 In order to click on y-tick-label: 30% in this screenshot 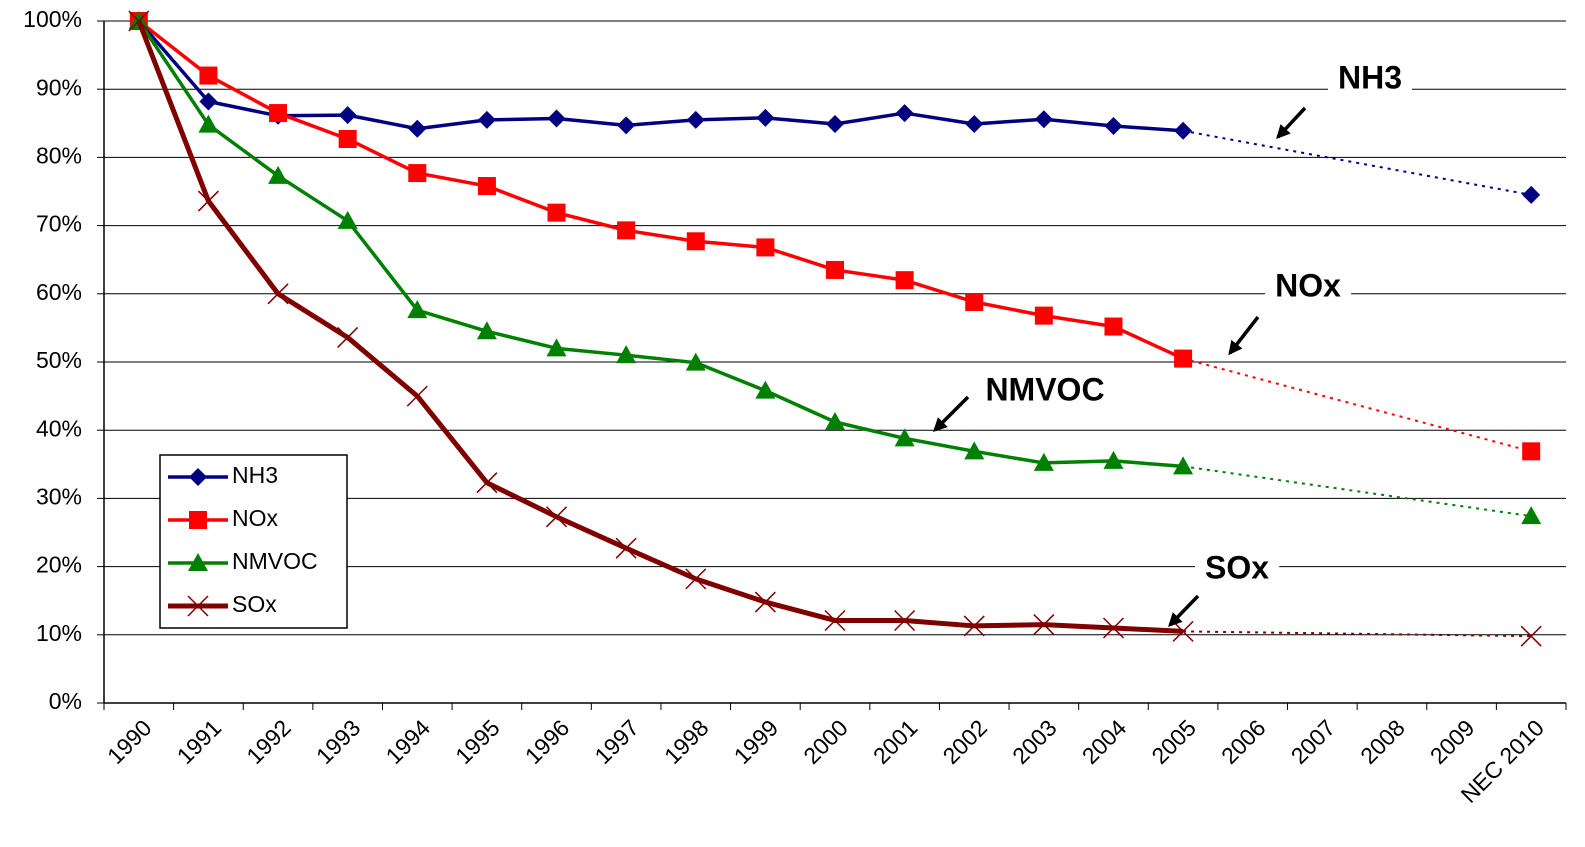, I will do `click(59, 496)`.